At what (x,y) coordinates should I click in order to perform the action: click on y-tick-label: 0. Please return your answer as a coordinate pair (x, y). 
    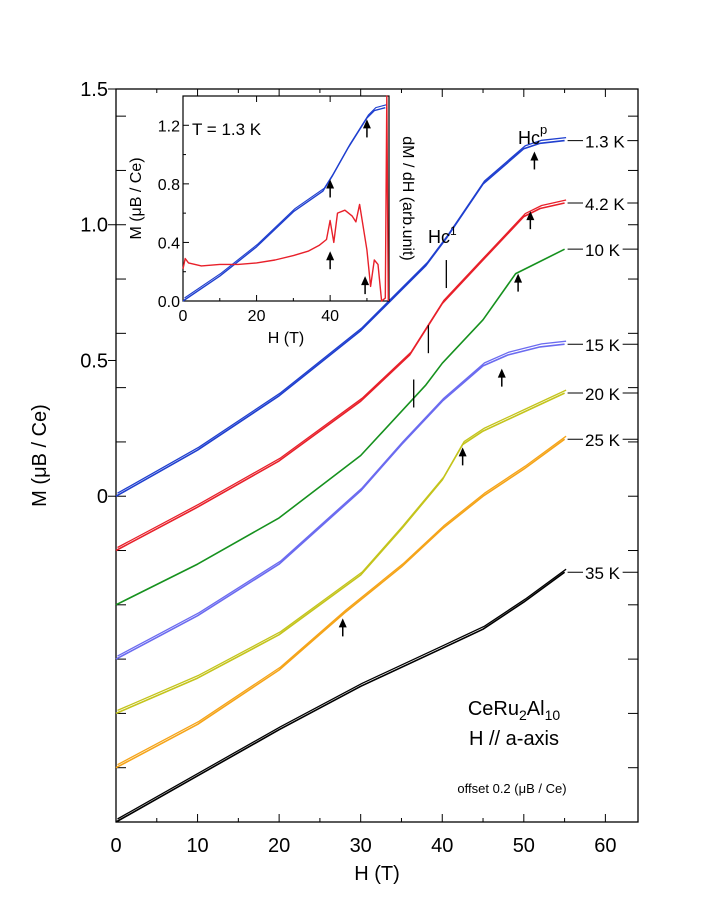
    Looking at the image, I should click on (102, 497).